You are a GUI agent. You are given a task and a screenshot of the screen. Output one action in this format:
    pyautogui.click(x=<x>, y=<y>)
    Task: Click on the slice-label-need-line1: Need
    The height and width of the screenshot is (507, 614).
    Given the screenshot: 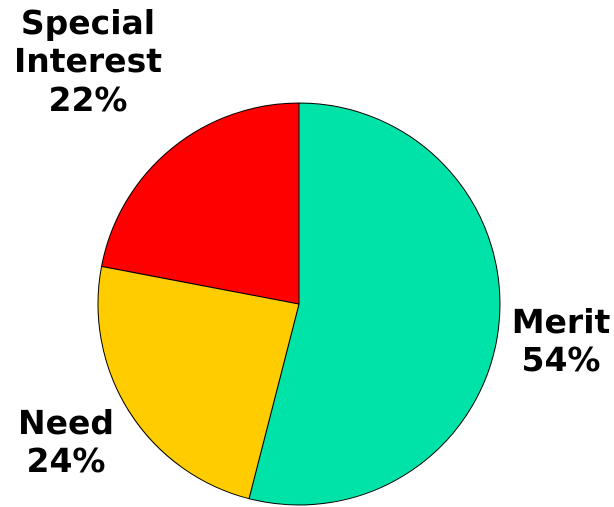 What is the action you would take?
    pyautogui.click(x=65, y=422)
    